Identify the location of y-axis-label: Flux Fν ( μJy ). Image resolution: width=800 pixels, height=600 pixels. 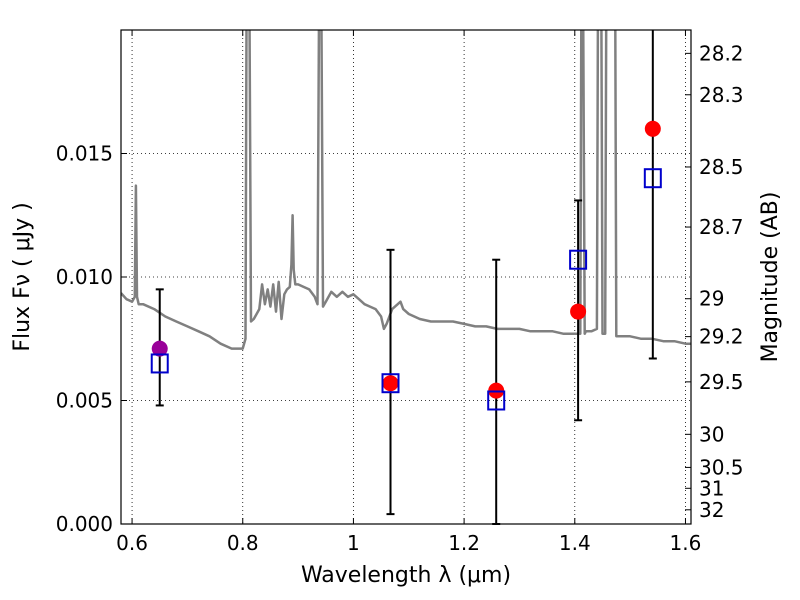
(22, 276).